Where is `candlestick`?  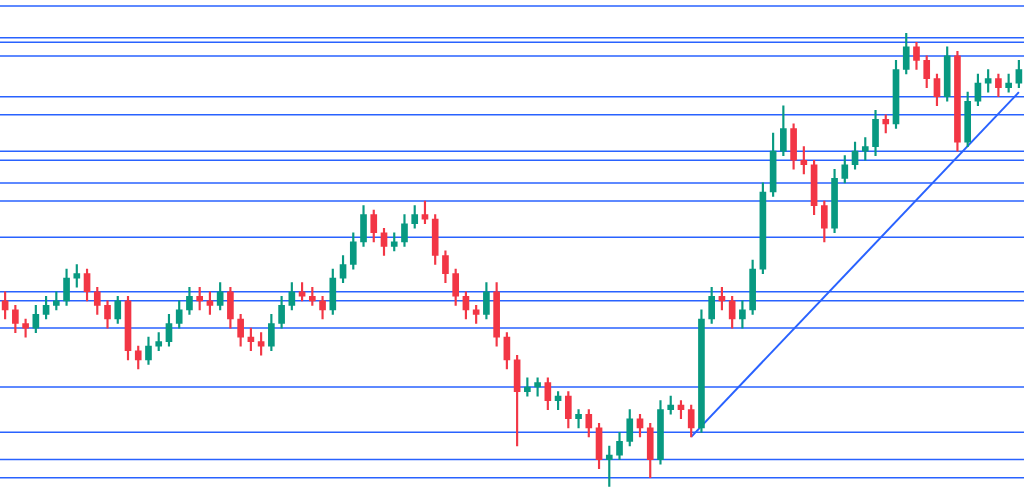 candlestick is located at coordinates (578, 419).